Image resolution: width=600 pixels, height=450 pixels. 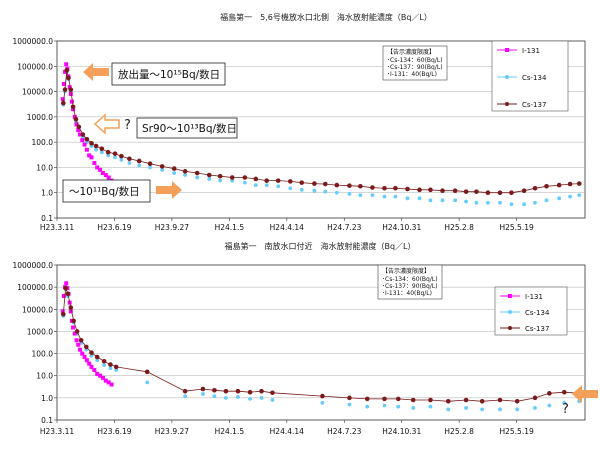 What do you see at coordinates (44, 376) in the screenshot?
I see `y-tick-label: 10.0` at bounding box center [44, 376].